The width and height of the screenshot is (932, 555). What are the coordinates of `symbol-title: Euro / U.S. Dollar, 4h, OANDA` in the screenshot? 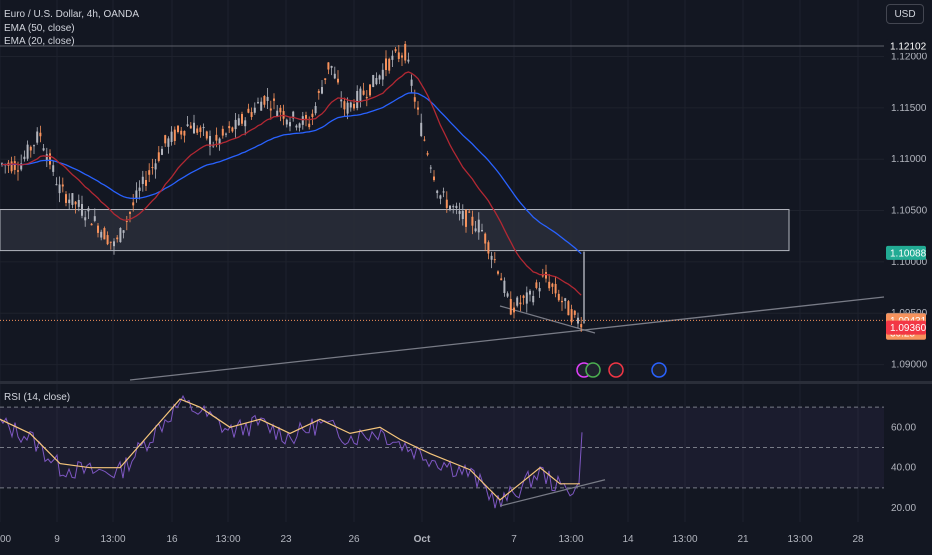 It's located at (72, 14).